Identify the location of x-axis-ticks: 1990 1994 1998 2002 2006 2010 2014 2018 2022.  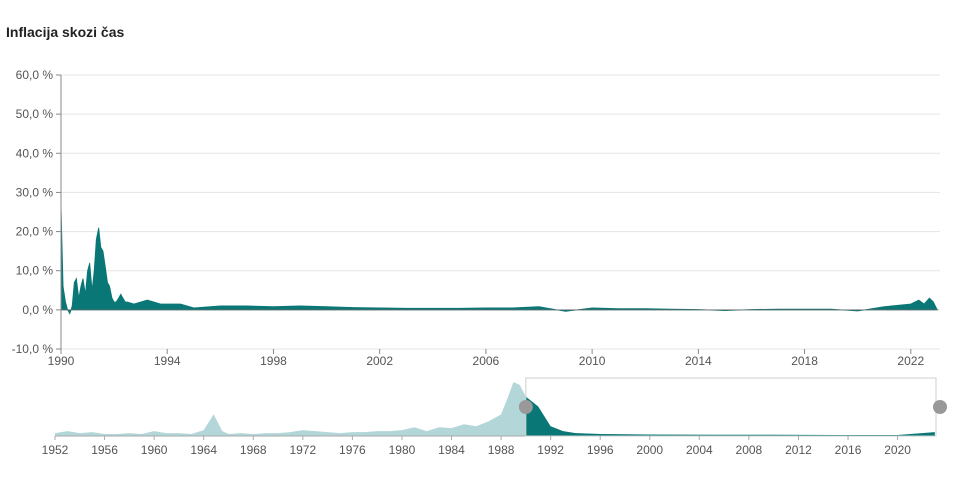
(486, 358).